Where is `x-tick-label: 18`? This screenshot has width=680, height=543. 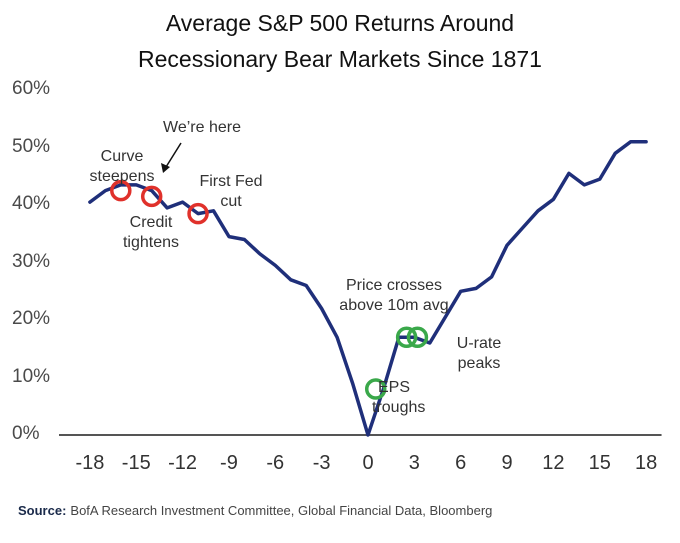
x-tick-label: 18 is located at coordinates (646, 463).